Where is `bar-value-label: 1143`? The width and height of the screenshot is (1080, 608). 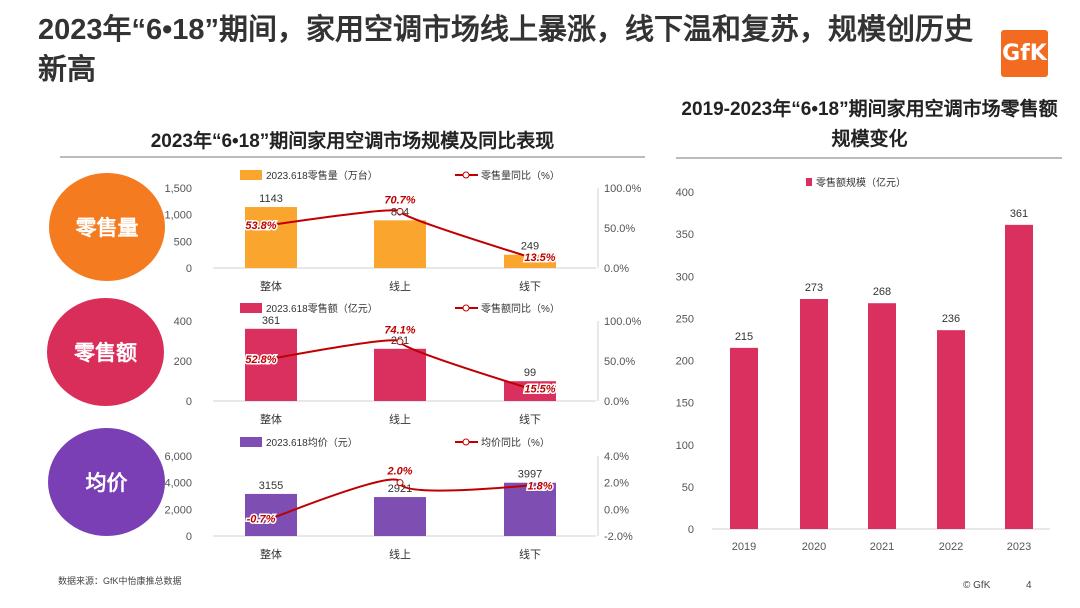 bar-value-label: 1143 is located at coordinates (271, 199).